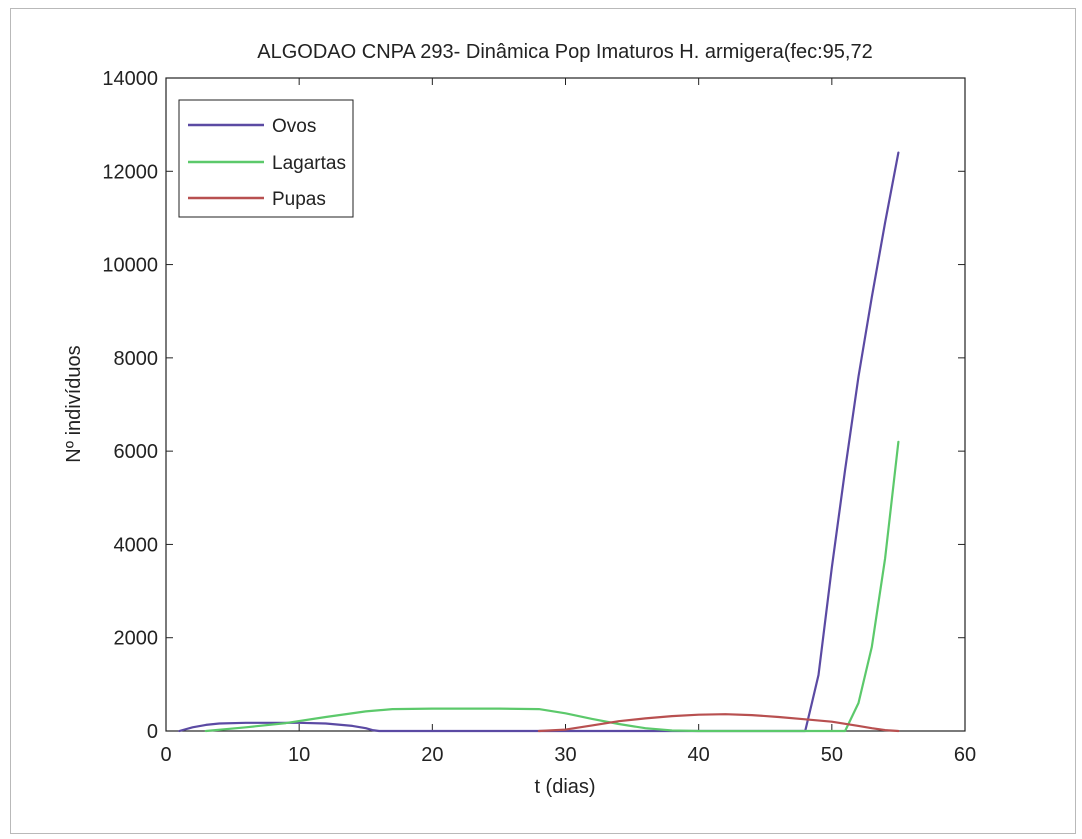  I want to click on x-tick-label: 40, so click(699, 755).